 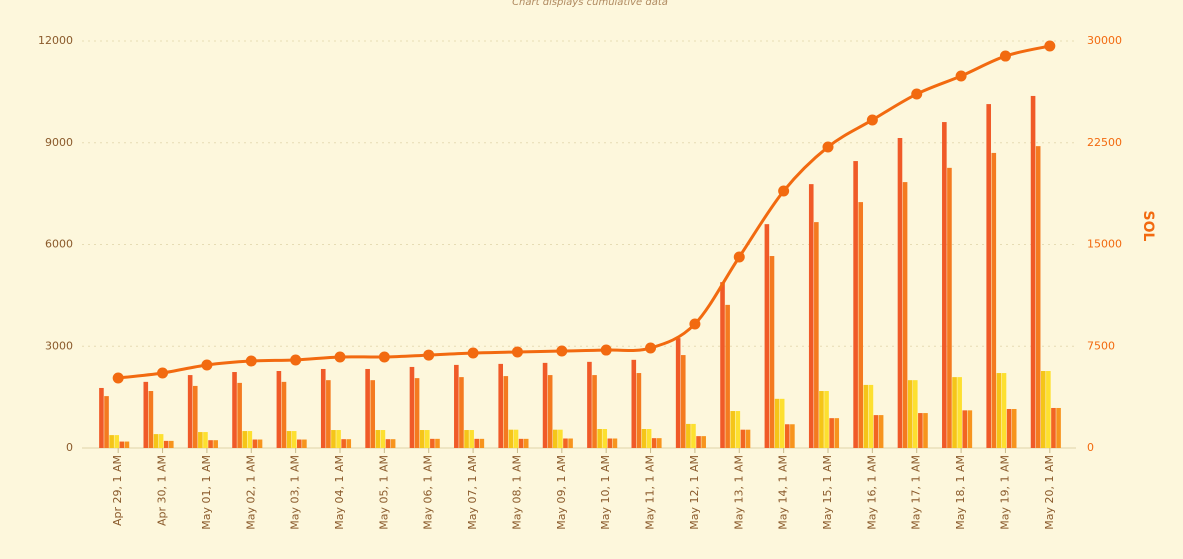 I want to click on x-tick-label: Apr 29, 1 AM, so click(x=117, y=490).